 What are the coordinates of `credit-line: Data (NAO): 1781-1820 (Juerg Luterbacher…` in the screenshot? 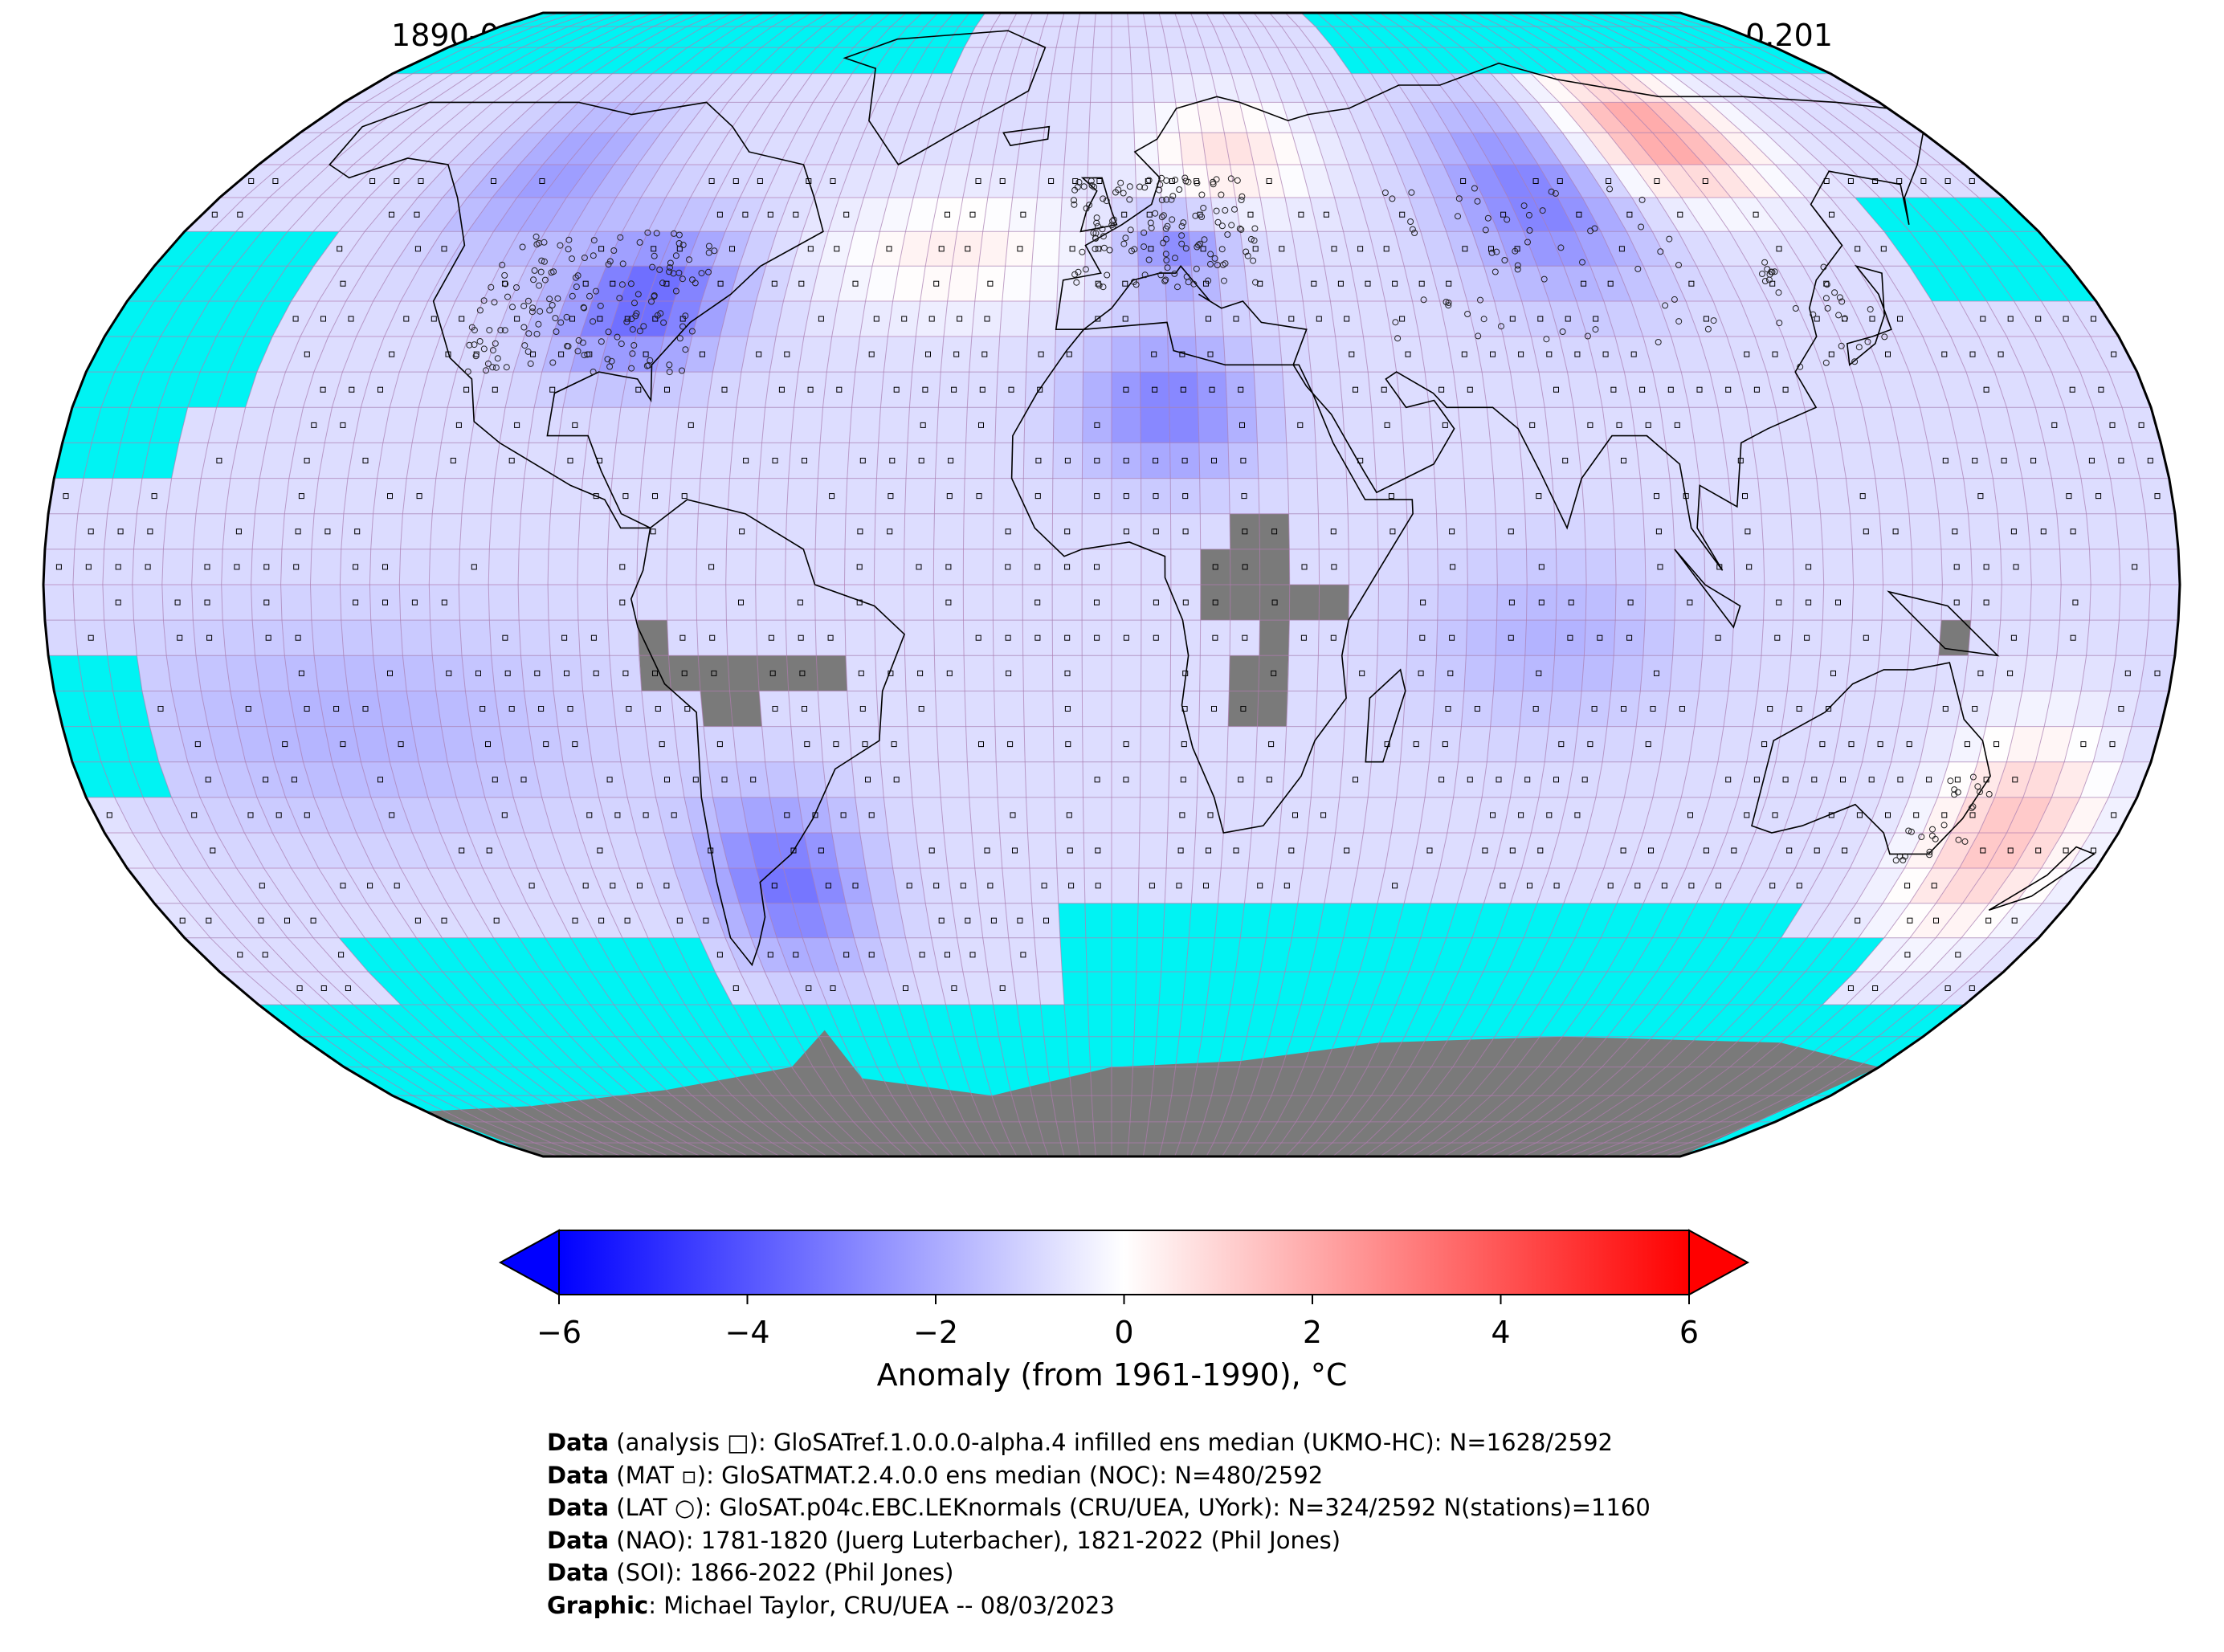 It's located at (1099, 1540).